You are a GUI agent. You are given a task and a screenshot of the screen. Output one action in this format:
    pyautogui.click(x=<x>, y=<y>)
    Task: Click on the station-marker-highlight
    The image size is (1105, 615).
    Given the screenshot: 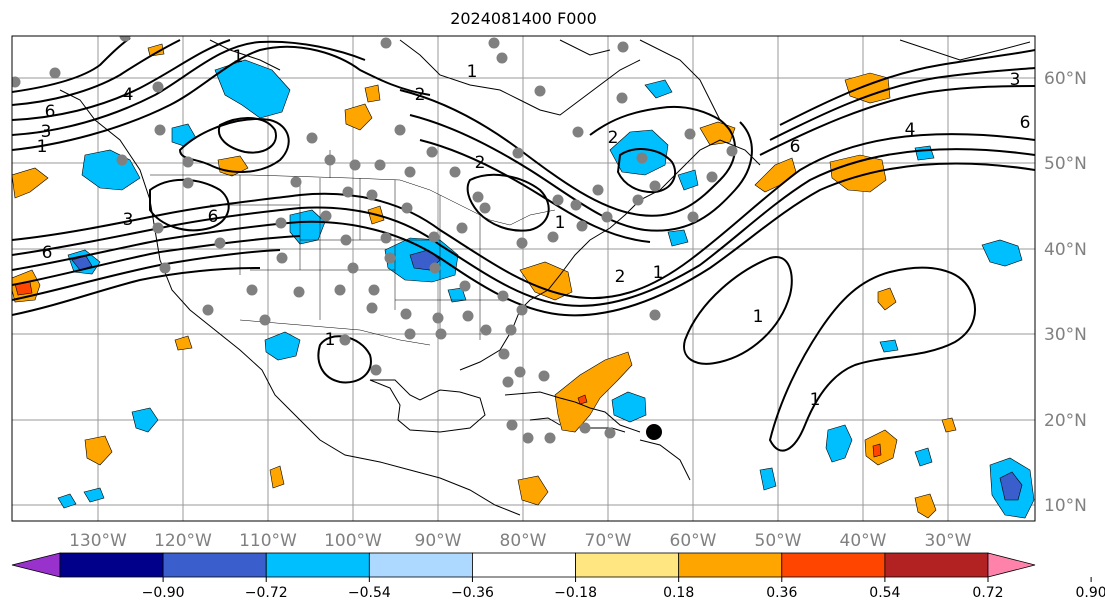 What is the action you would take?
    pyautogui.click(x=654, y=432)
    